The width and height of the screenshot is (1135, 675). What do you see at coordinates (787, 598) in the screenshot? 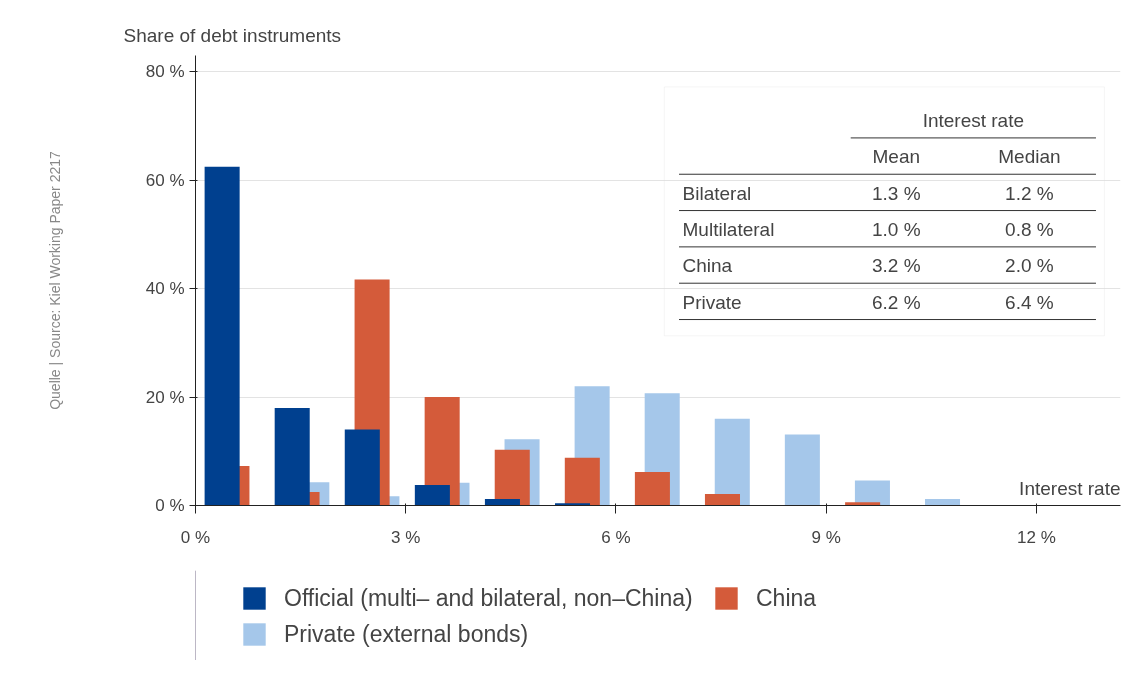
I see `legend-label: China` at bounding box center [787, 598].